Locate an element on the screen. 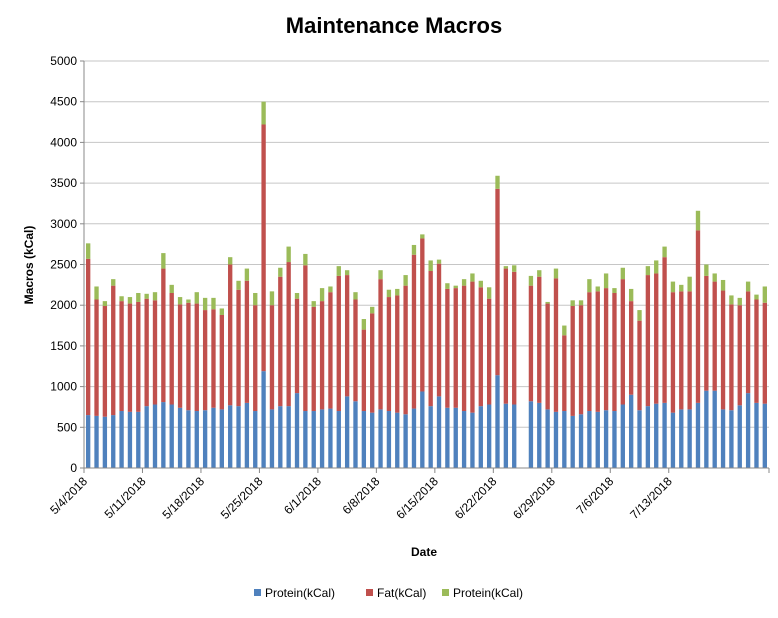 Image resolution: width=778 pixels, height=618 pixels. legend-label: Protein(kCal) is located at coordinates (300, 593).